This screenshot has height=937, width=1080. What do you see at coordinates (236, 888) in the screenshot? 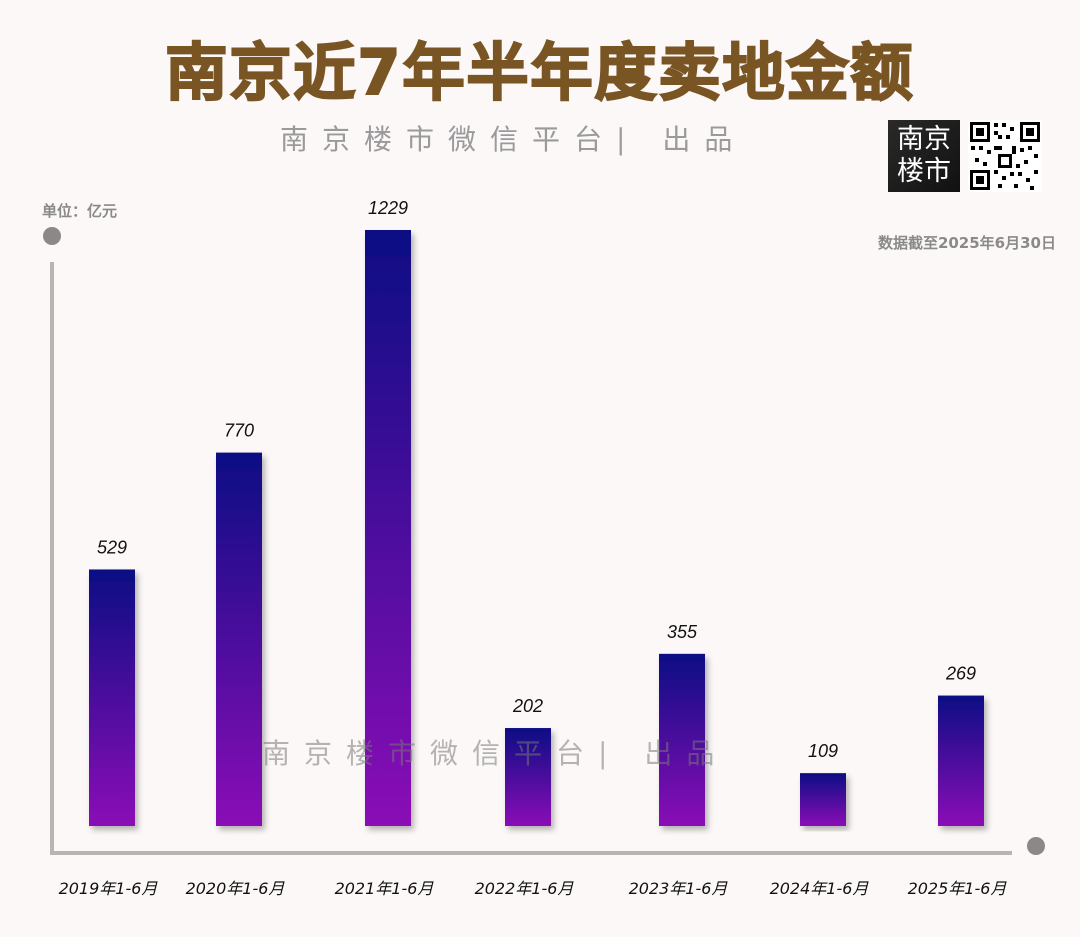
I see `x-tick-label: 2020年1-6月` at bounding box center [236, 888].